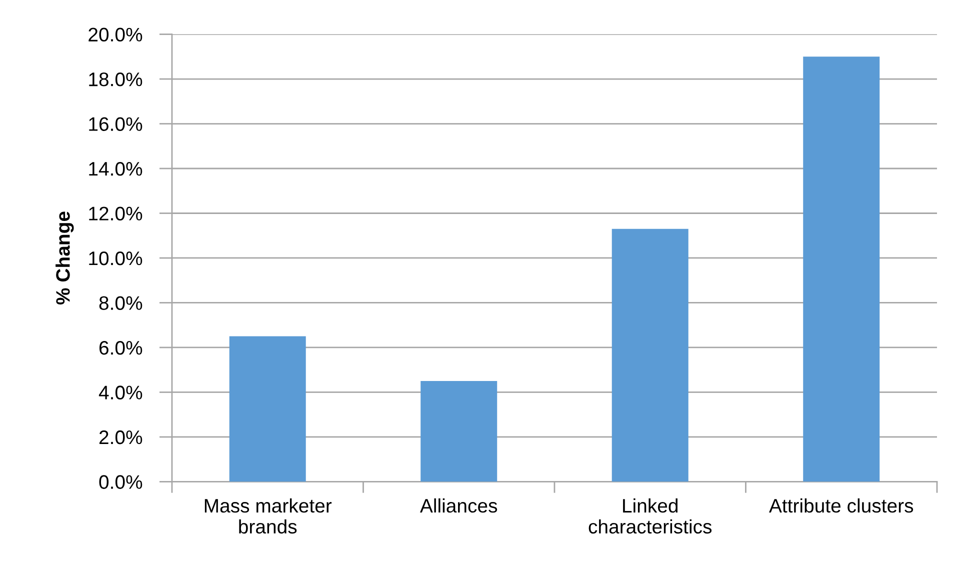  I want to click on y-tick-label: 0.0%, so click(120, 482).